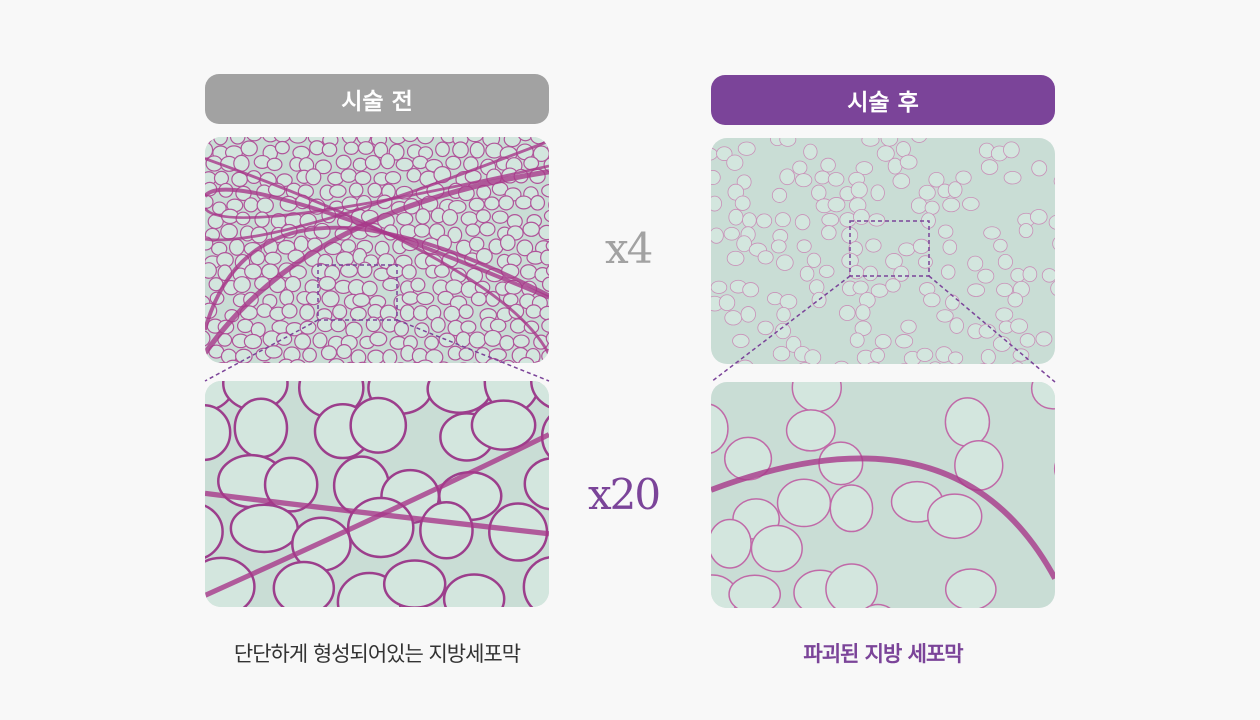 This screenshot has height=720, width=1260. Describe the element at coordinates (377, 250) in the screenshot. I see `before-x4-image` at that location.